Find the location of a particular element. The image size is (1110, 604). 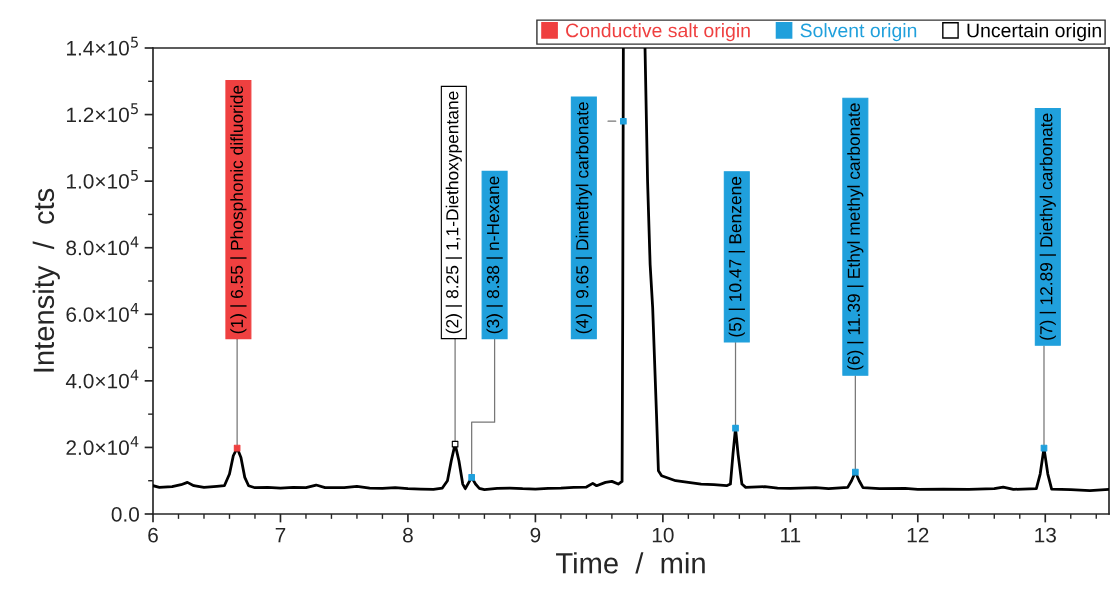

x-tick-label: 9 is located at coordinates (535, 535).